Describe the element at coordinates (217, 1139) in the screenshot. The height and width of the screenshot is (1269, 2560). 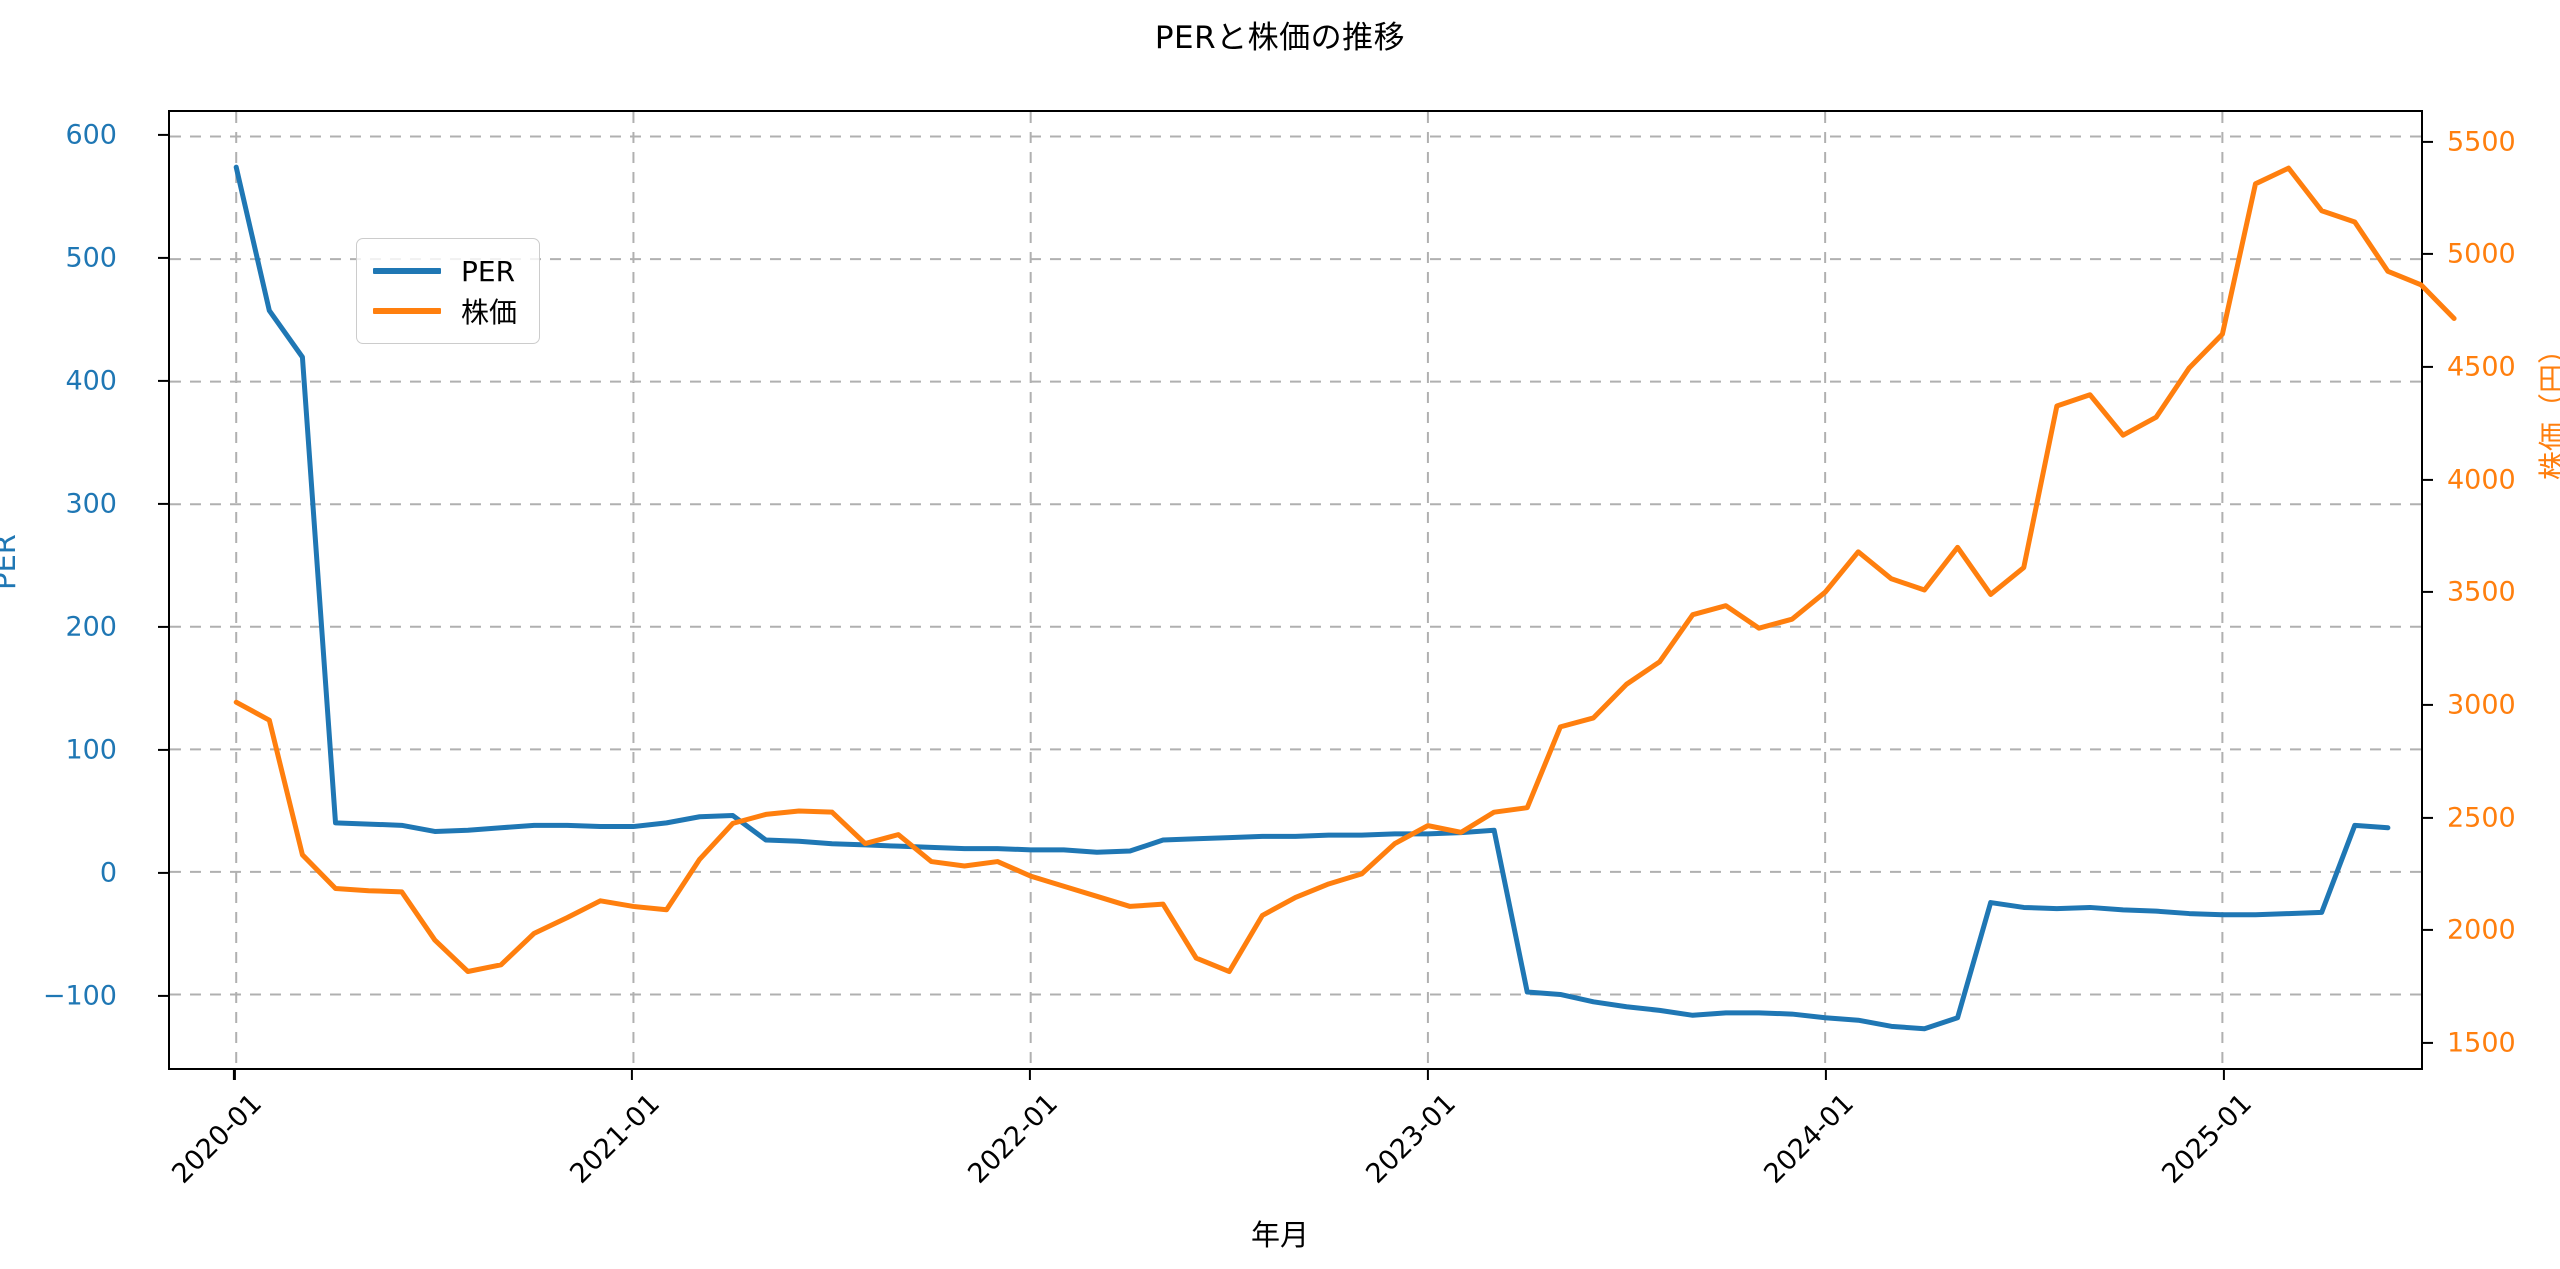
I see `x-tick-label: 2020-01` at that location.